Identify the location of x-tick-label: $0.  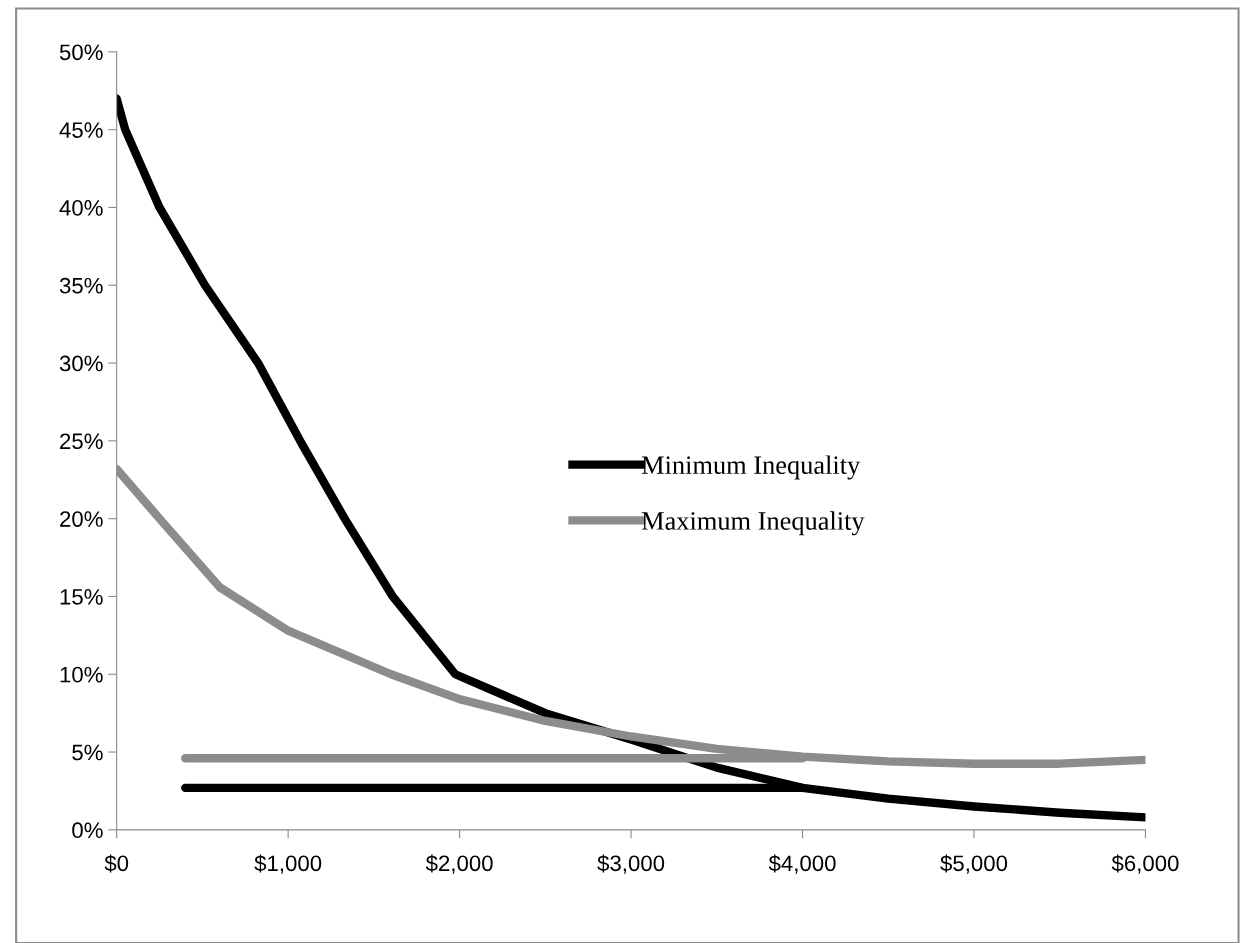
(116, 863).